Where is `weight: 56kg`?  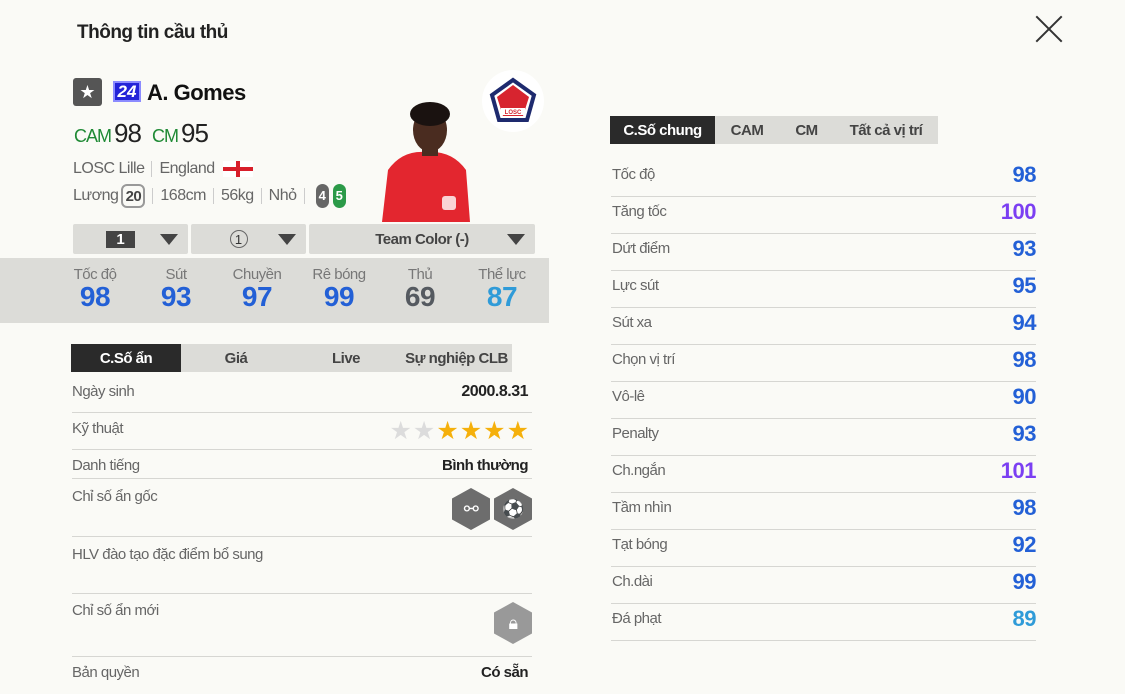
weight: 56kg is located at coordinates (237, 195).